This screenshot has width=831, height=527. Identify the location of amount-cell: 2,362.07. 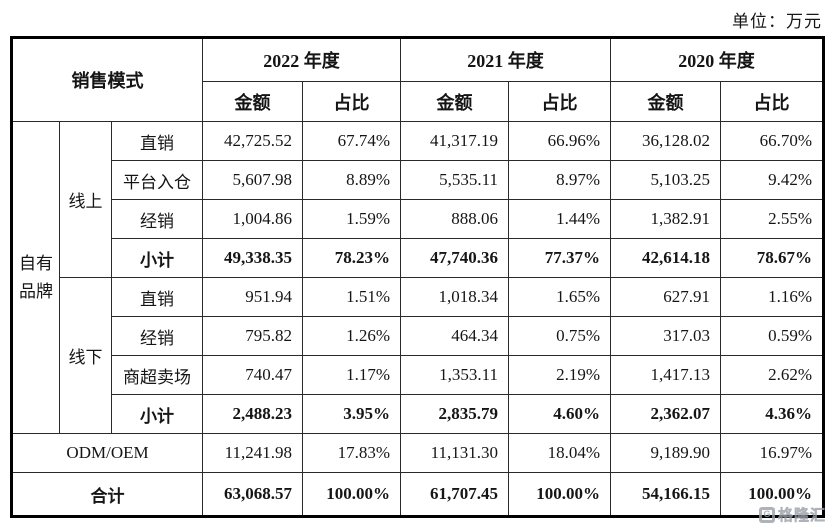
(666, 414).